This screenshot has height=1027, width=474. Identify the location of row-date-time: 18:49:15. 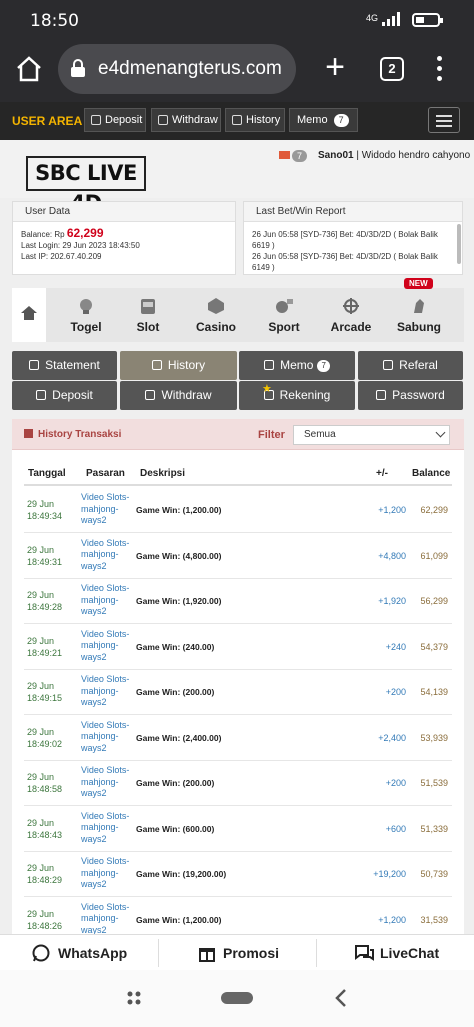
(45, 698).